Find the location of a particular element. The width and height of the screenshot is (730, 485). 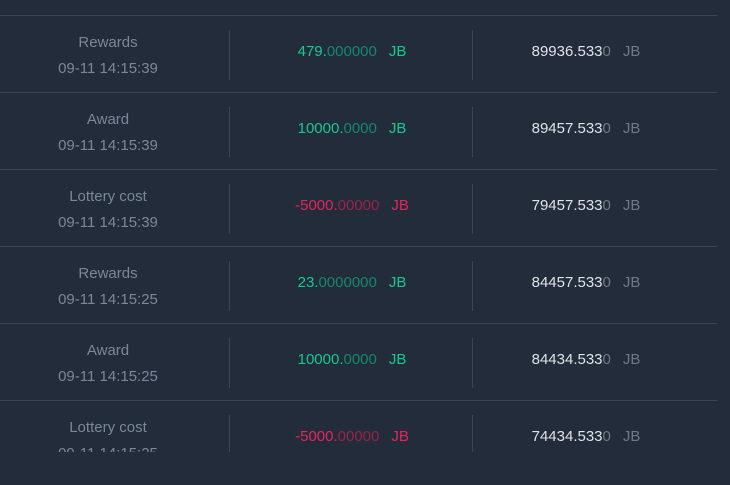

balance-main: 89457.533 is located at coordinates (567, 128).